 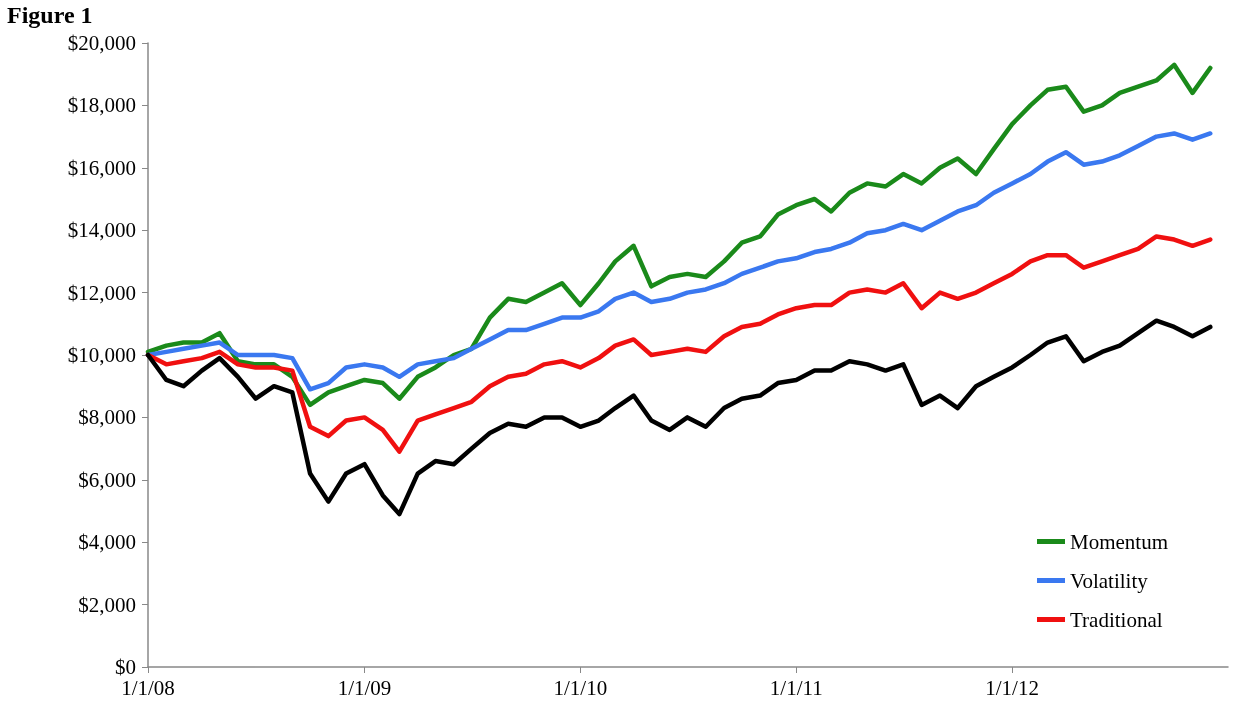 What do you see at coordinates (101, 292) in the screenshot?
I see `y-tick-label: $12,000` at bounding box center [101, 292].